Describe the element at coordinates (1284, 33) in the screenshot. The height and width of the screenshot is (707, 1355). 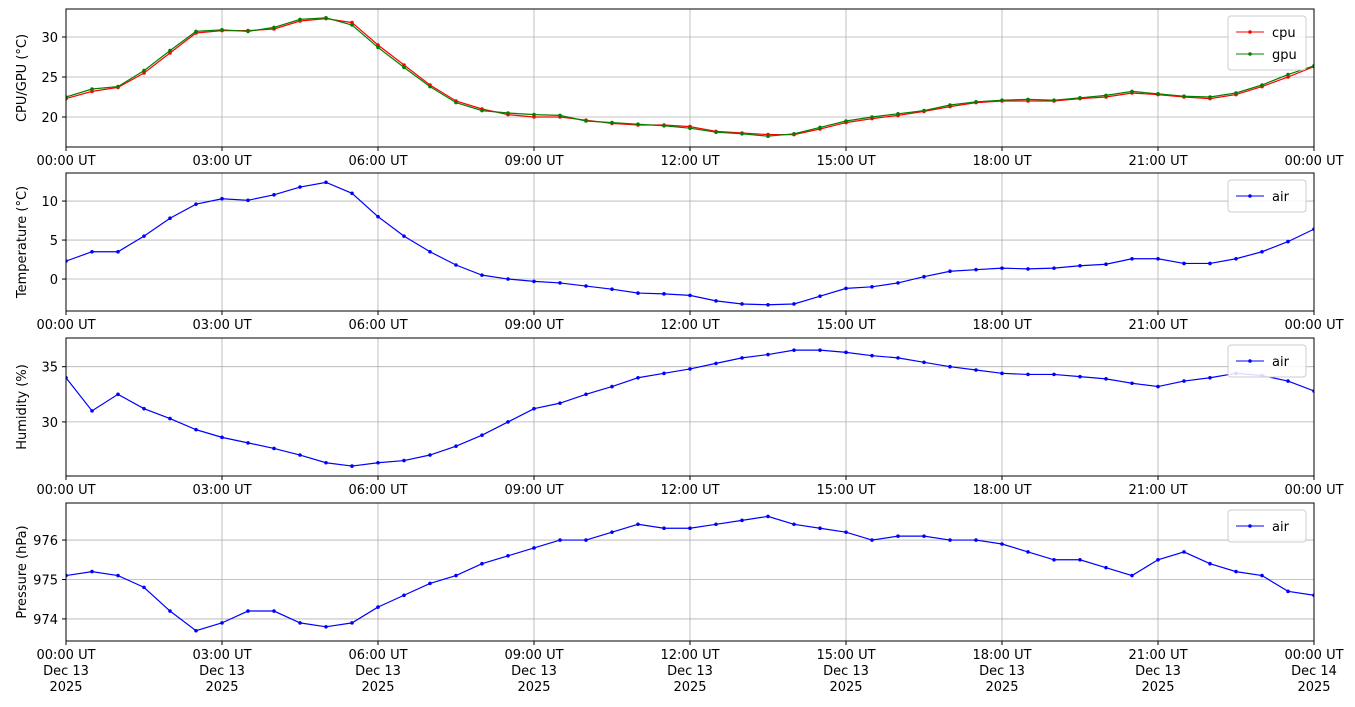
I see `legend-label: cpu` at that location.